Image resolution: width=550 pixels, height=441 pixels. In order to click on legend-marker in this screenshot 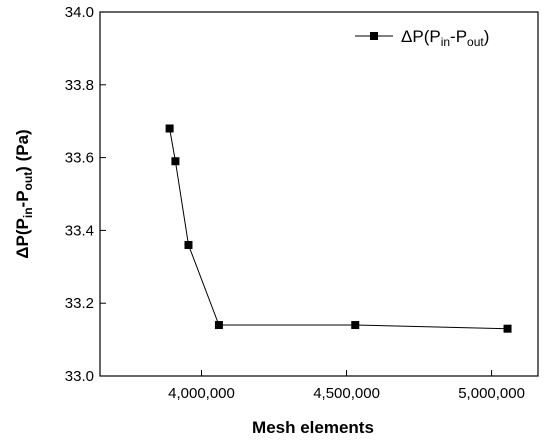, I will do `click(374, 36)`.